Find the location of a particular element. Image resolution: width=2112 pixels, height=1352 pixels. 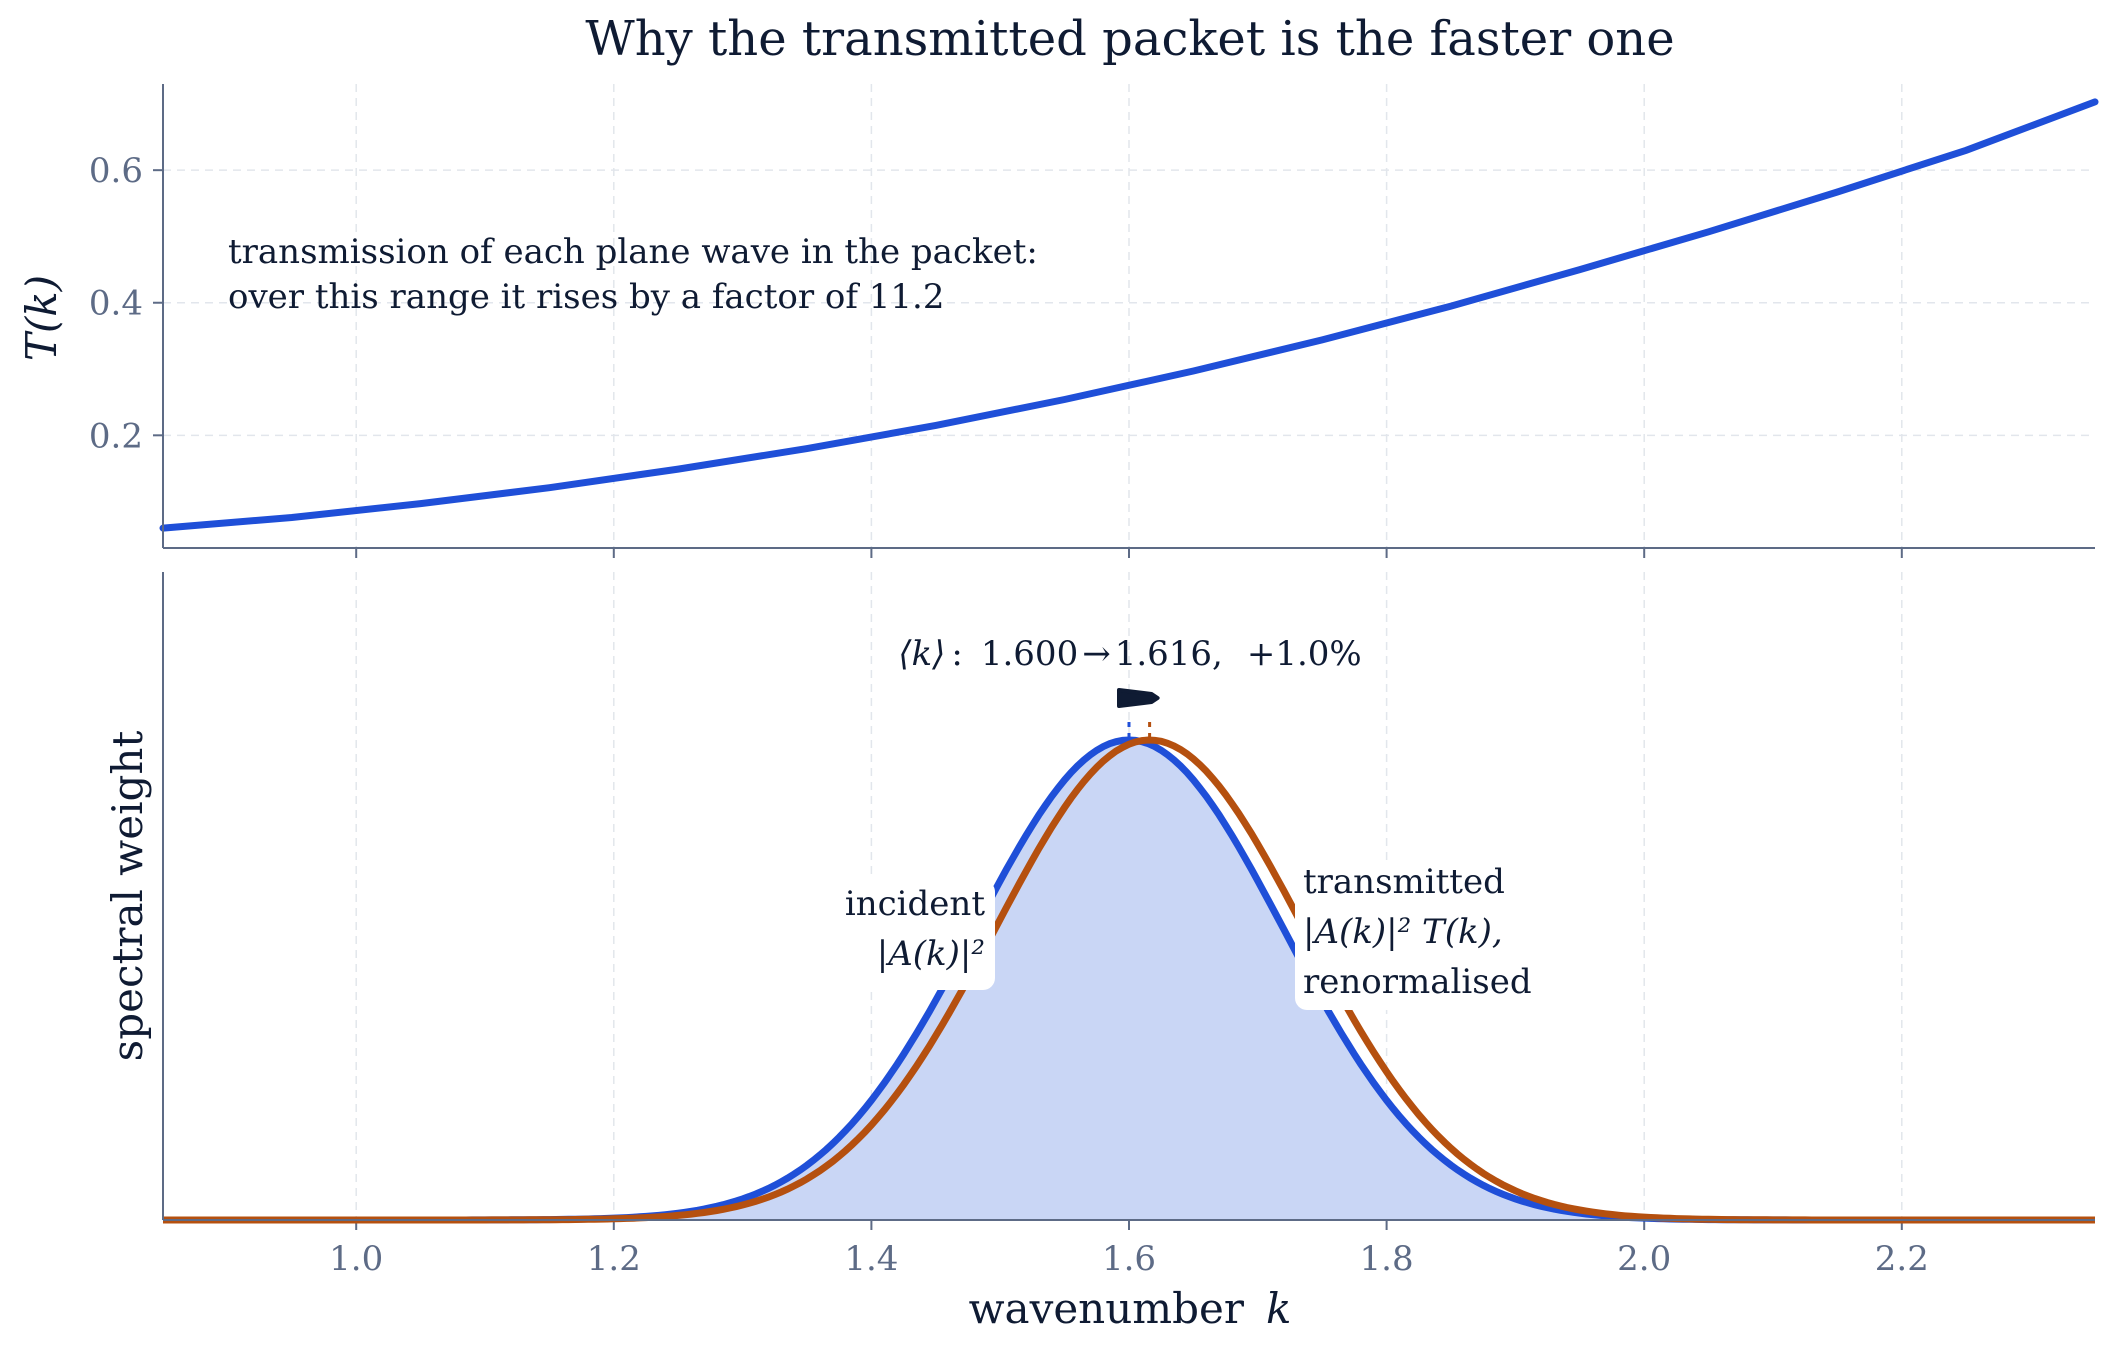

top-y-axis-label: T(k) is located at coordinates (41, 318).